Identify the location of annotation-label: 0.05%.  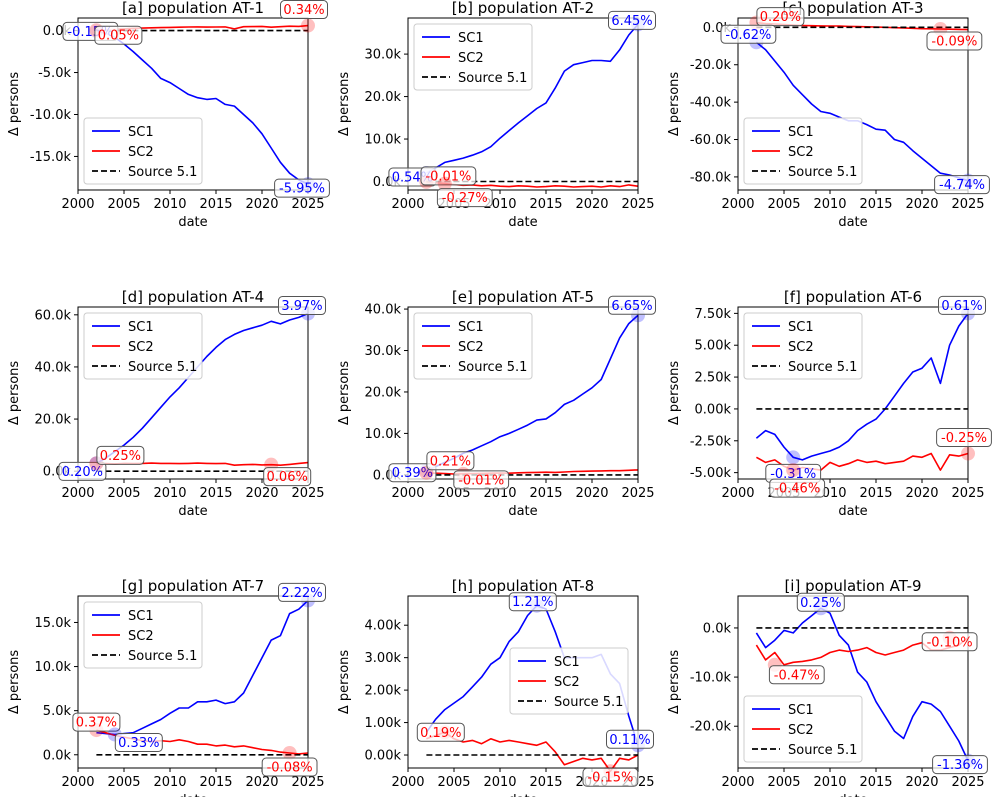
(118, 36).